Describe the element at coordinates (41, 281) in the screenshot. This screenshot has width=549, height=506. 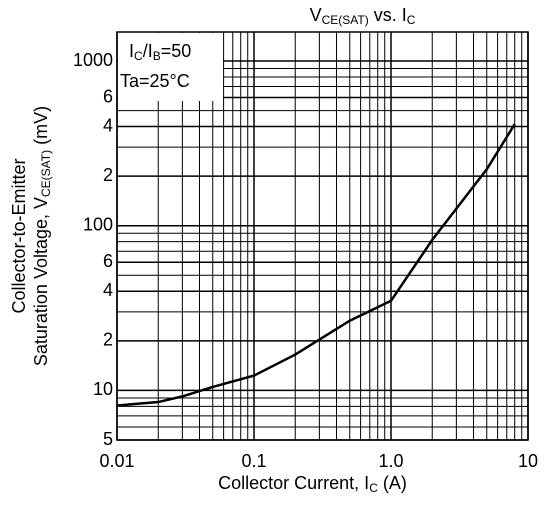
I see `y-axis-title-part: Saturation Voltage, V` at that location.